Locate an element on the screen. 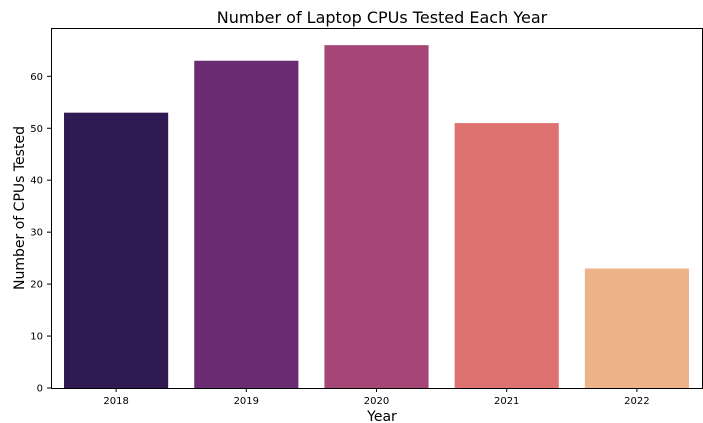 The image size is (703, 423). bar-2021 is located at coordinates (506, 255).